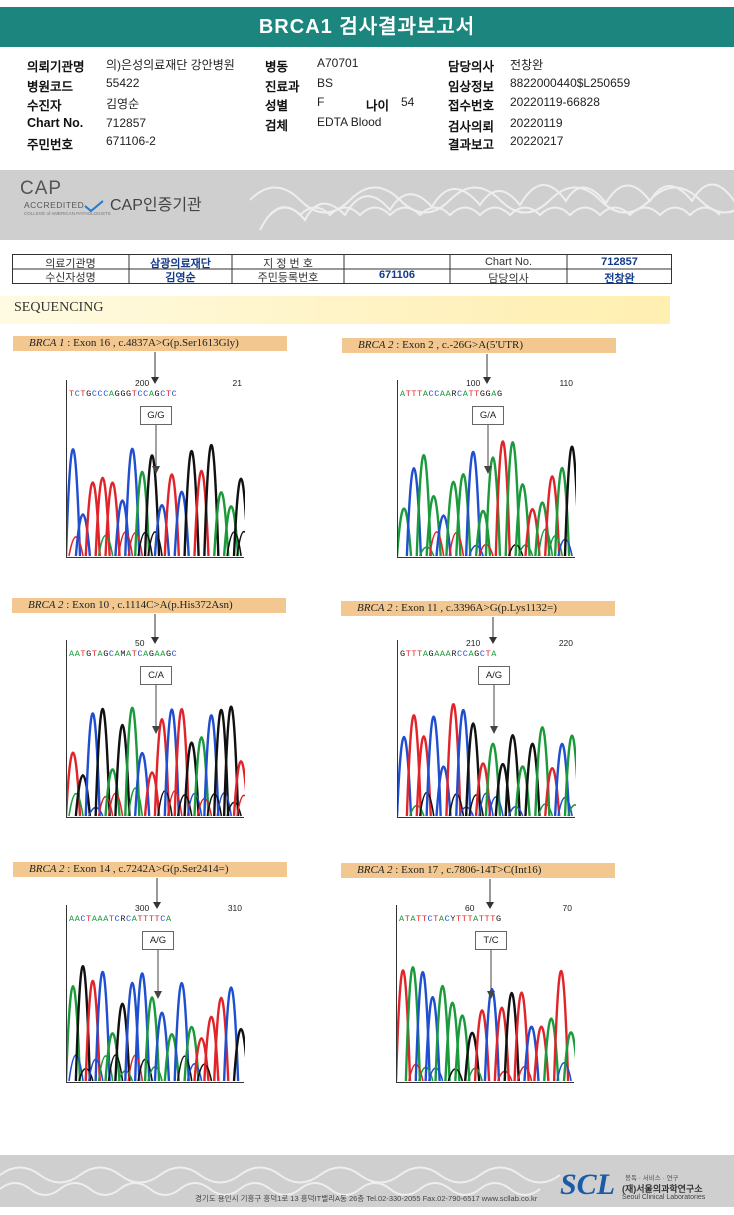 Image resolution: width=734 pixels, height=1215 pixels. Describe the element at coordinates (180, 278) in the screenshot. I see `name-value: 김영순` at that location.